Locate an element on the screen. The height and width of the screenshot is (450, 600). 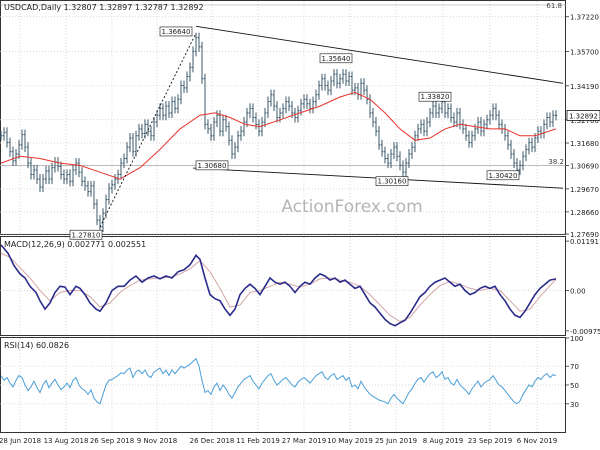
rsi-label: RSI(14) 60.0826 is located at coordinates (36, 345).